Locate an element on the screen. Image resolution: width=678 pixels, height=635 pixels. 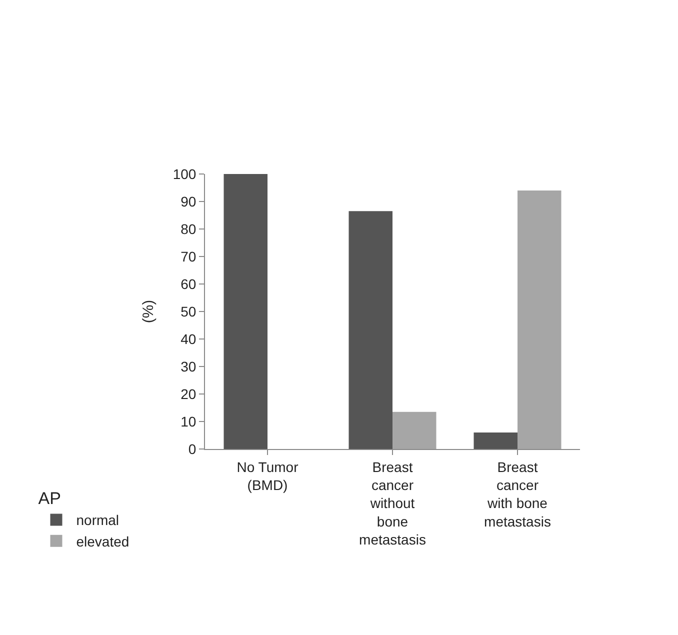
x-tick-label: Breast cancer with bone metastasis is located at coordinates (517, 494).